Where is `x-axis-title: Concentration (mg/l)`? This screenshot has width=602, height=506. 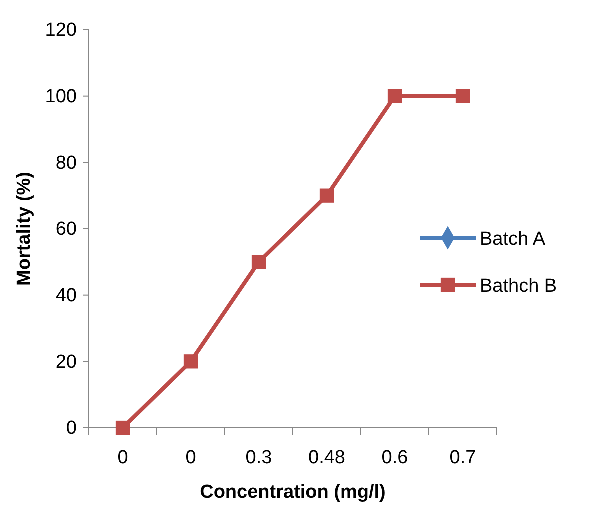 x-axis-title: Concentration (mg/l) is located at coordinates (293, 492).